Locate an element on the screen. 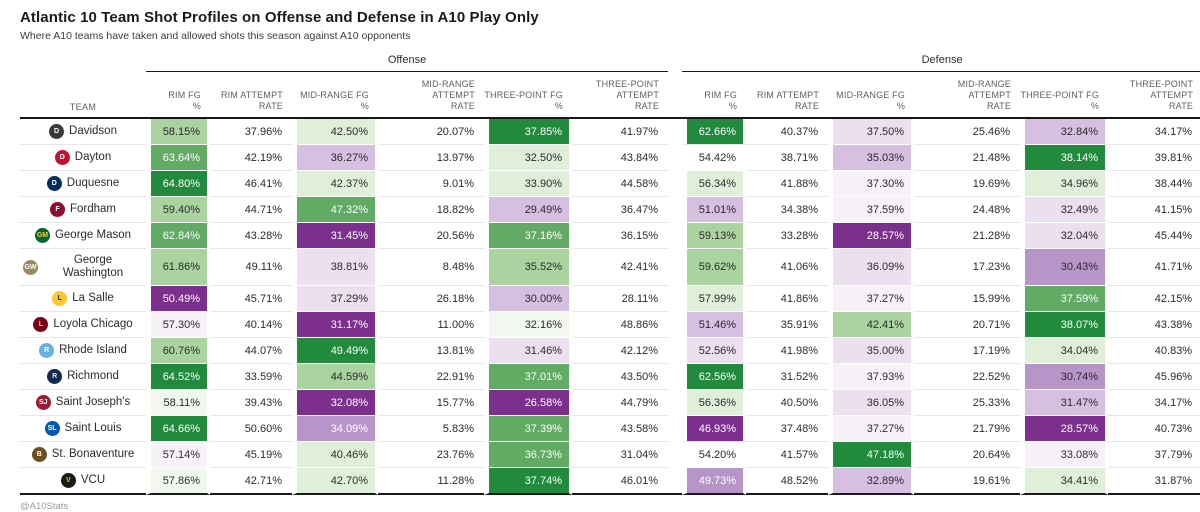 Image resolution: width=1200 pixels, height=512 pixels. defense-mid-range-attempt-rate-cell: 20.71% is located at coordinates (967, 324).